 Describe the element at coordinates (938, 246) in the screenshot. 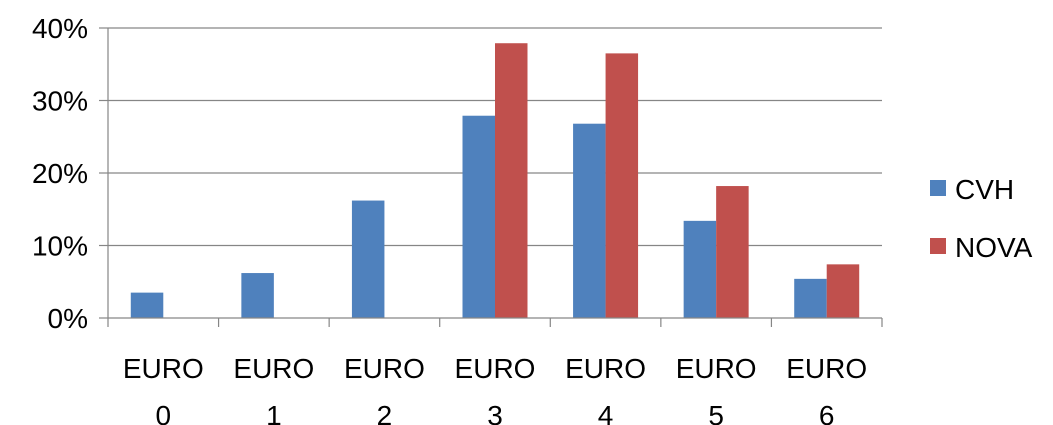

I see `legend-swatch-nova` at that location.